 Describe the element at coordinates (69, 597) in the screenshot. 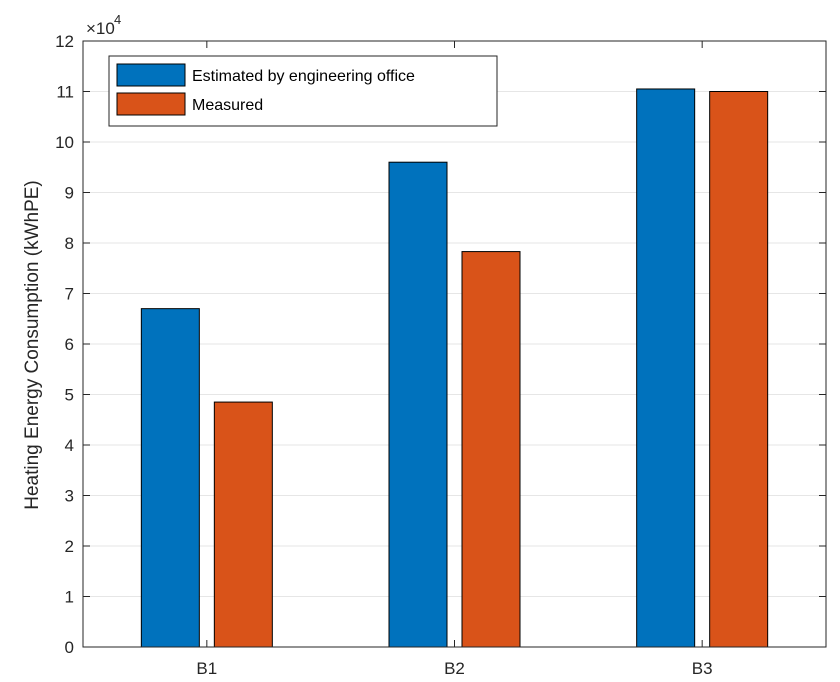

I see `y-tick-label: 1` at that location.